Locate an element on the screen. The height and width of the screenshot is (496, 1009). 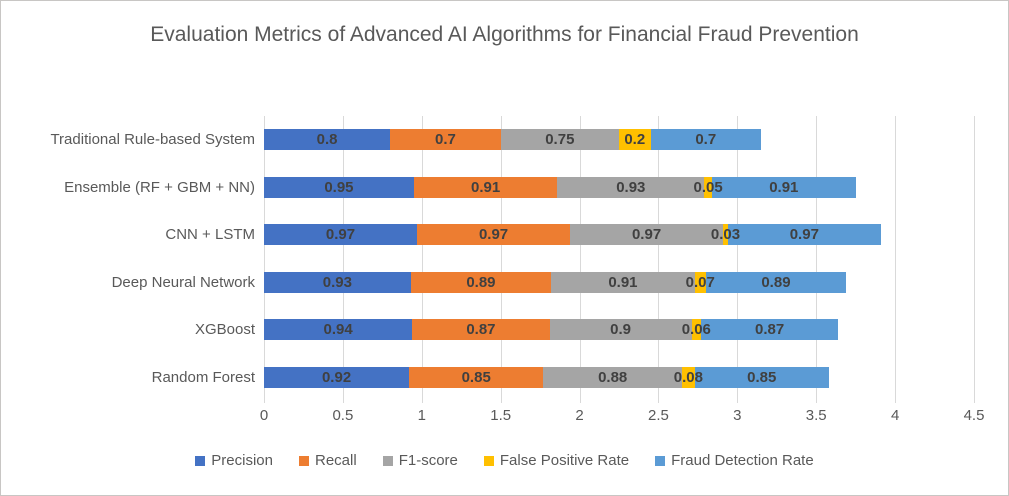
legend-item-recall: Recall is located at coordinates (328, 460).